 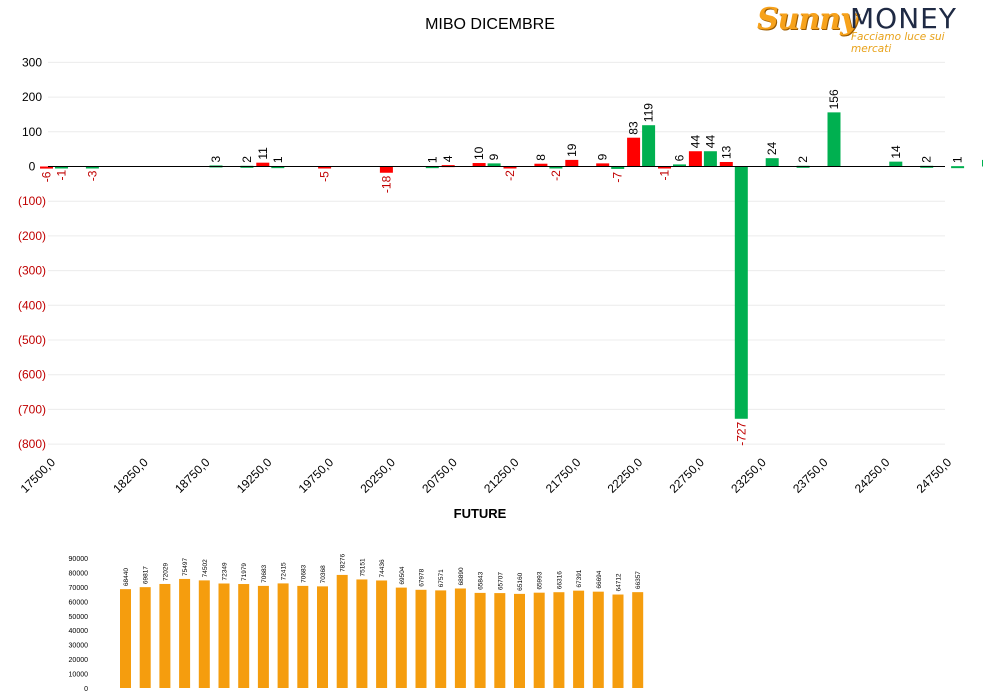 What do you see at coordinates (448, 158) in the screenshot?
I see `data-label: 4` at bounding box center [448, 158].